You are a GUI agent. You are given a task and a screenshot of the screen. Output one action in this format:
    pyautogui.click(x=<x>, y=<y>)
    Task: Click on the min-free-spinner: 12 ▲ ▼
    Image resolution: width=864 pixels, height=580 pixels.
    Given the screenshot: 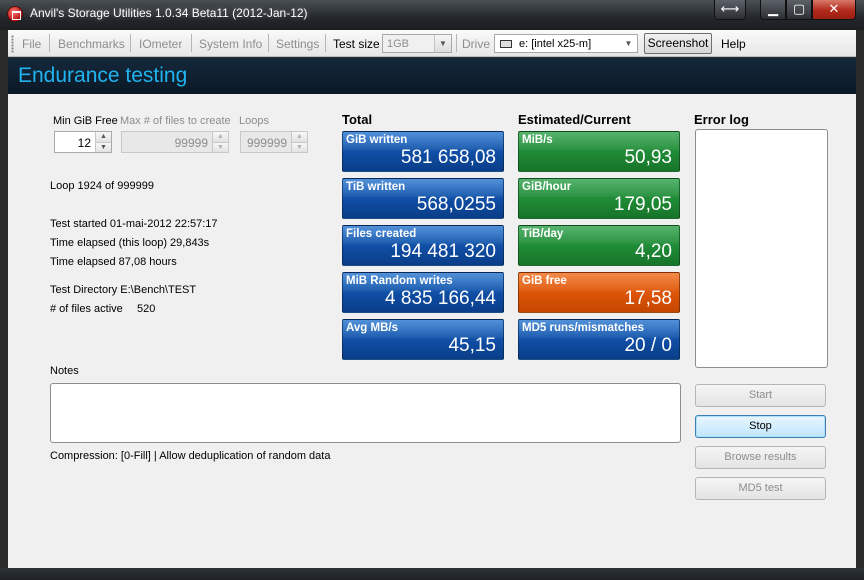 What is the action you would take?
    pyautogui.click(x=83, y=142)
    